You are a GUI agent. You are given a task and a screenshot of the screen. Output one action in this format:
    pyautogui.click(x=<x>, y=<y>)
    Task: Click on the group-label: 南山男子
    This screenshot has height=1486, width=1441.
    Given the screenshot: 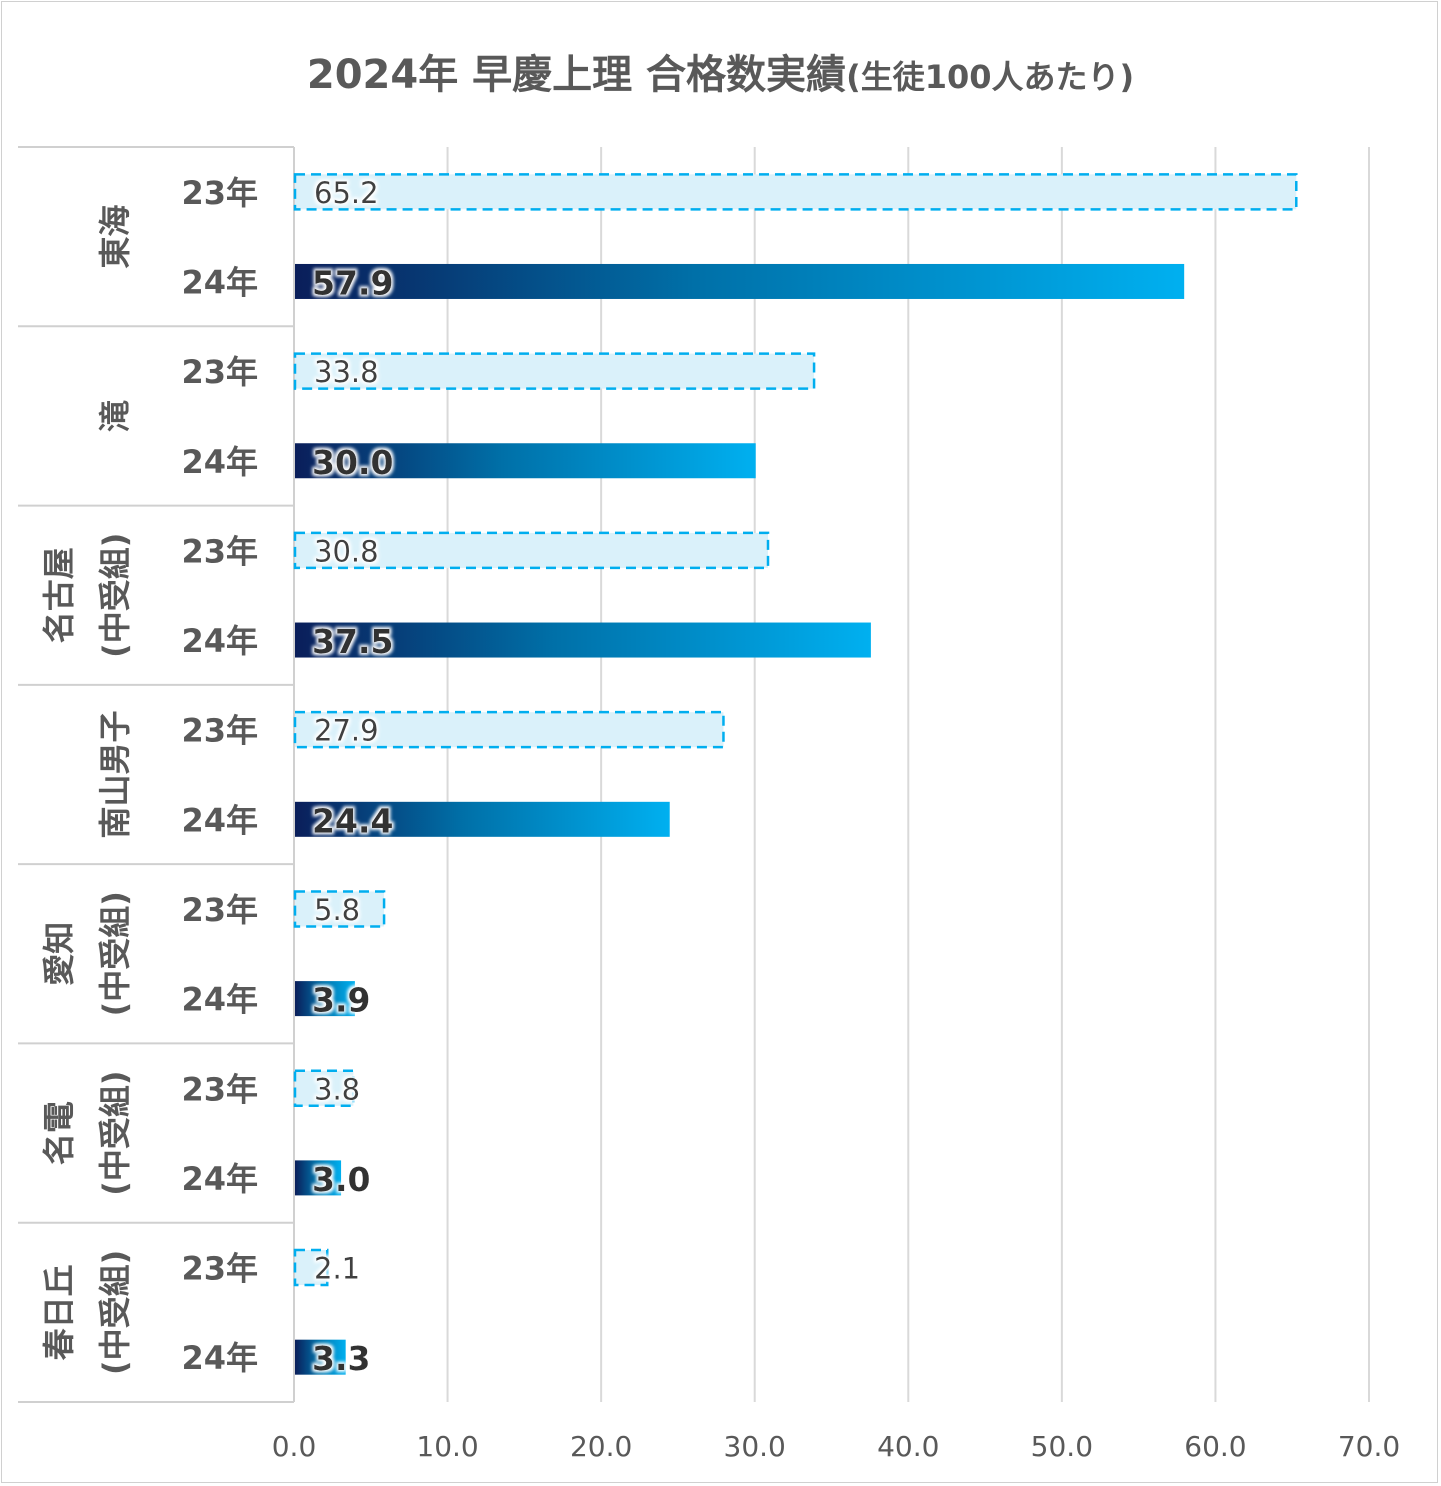 What is the action you would take?
    pyautogui.click(x=115, y=774)
    